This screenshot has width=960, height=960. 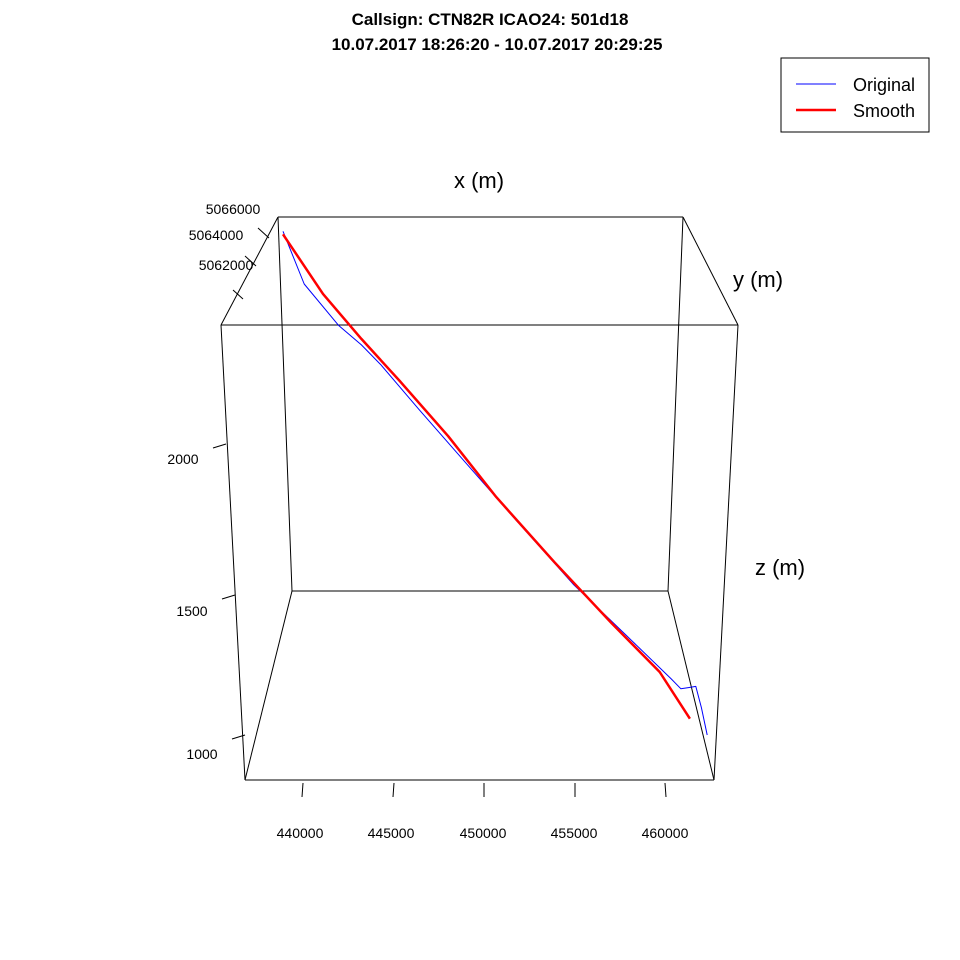 What do you see at coordinates (201, 754) in the screenshot?
I see `z-tick-label: 1000` at bounding box center [201, 754].